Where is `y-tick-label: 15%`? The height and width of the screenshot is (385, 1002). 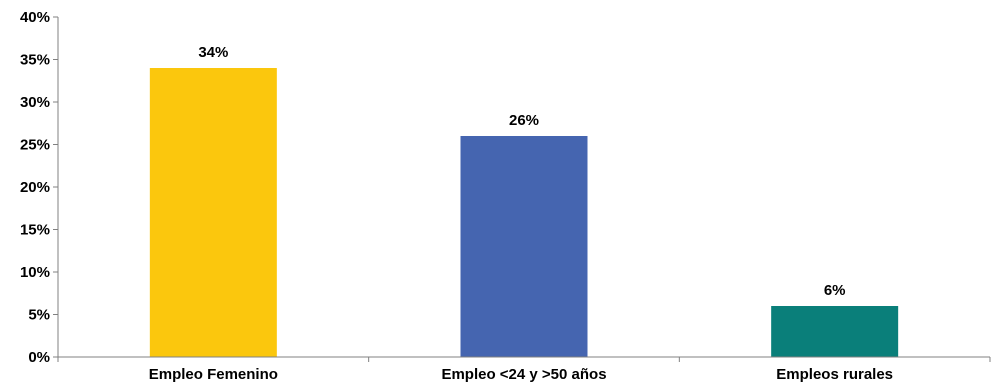 y-tick-label: 15% is located at coordinates (35, 230).